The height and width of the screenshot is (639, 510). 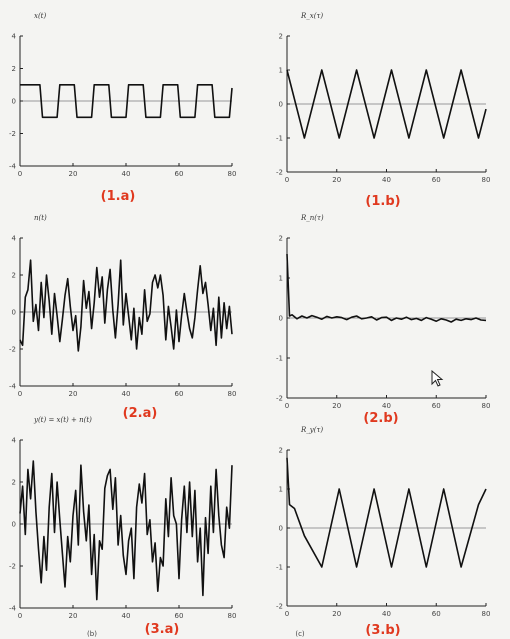 I want to click on panel-caption: (3.b), so click(x=382, y=630).